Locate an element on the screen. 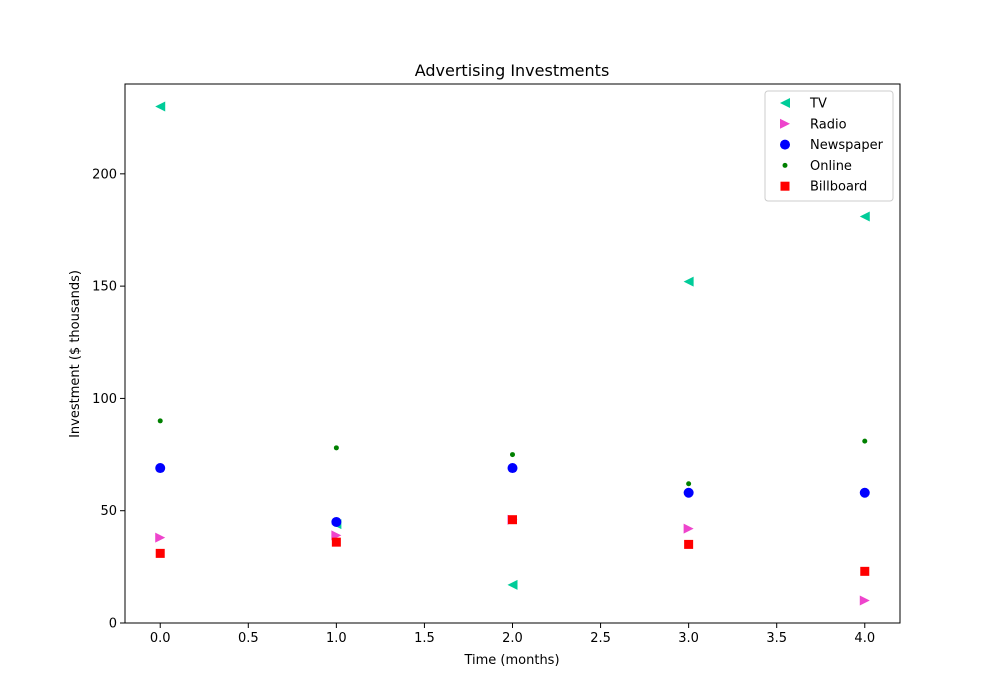 The image size is (1000, 700). legend-item-billboard: Billboard is located at coordinates (823, 187).